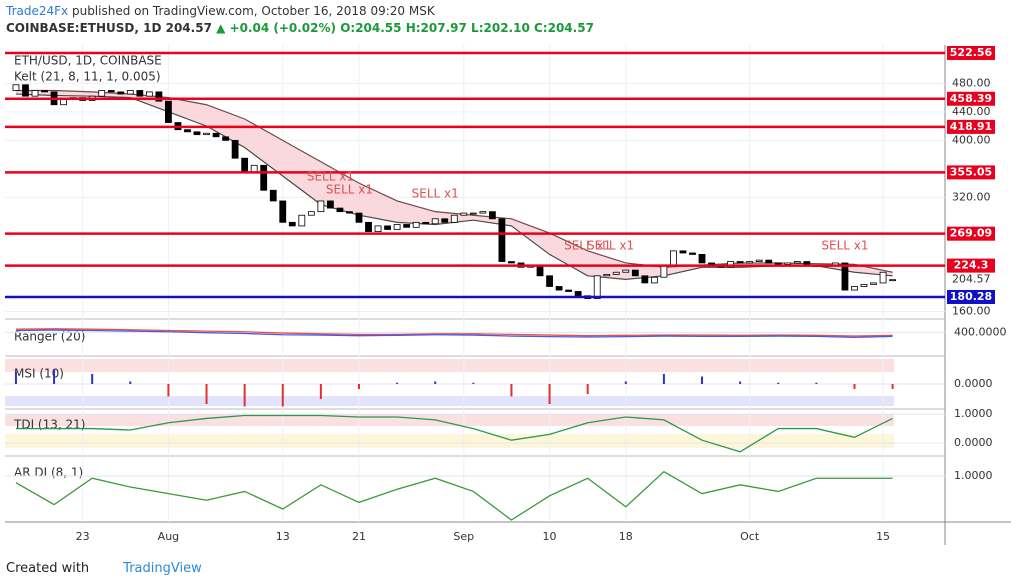 Image resolution: width=1011 pixels, height=587 pixels. Describe the element at coordinates (49, 425) in the screenshot. I see `pane-label: TDI (13, 21)` at that location.